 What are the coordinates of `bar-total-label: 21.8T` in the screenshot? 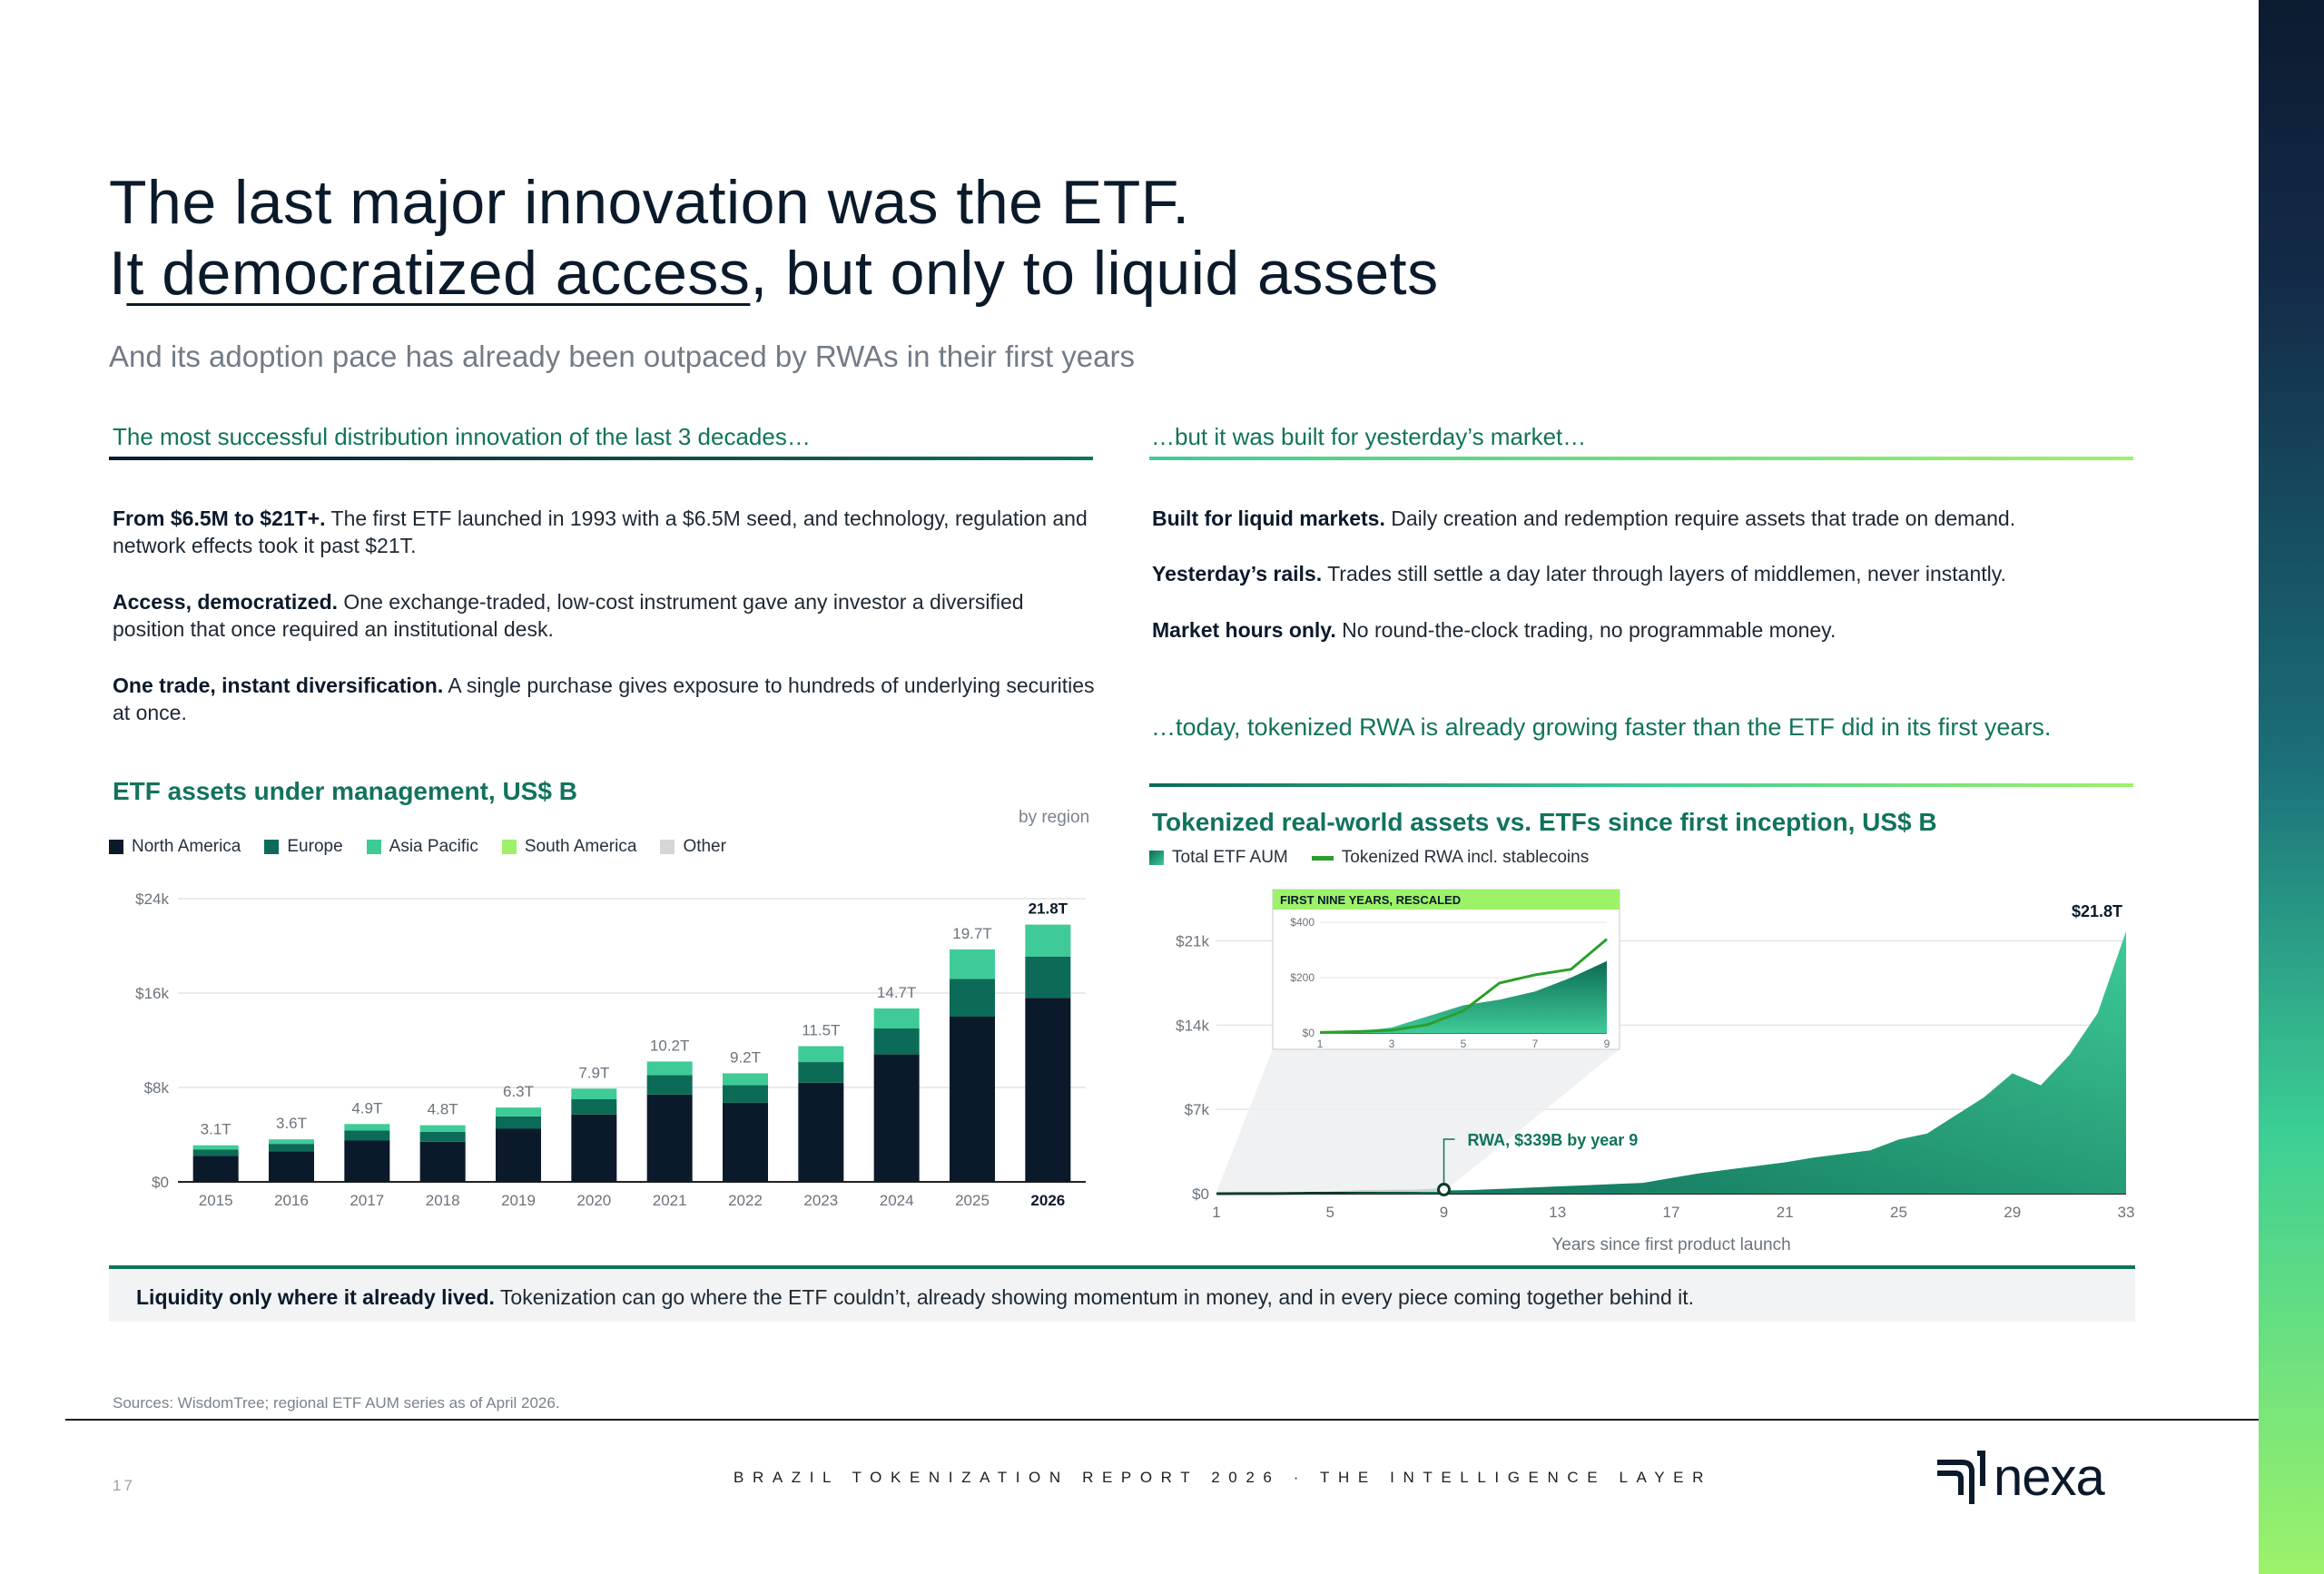 It's located at (1048, 909).